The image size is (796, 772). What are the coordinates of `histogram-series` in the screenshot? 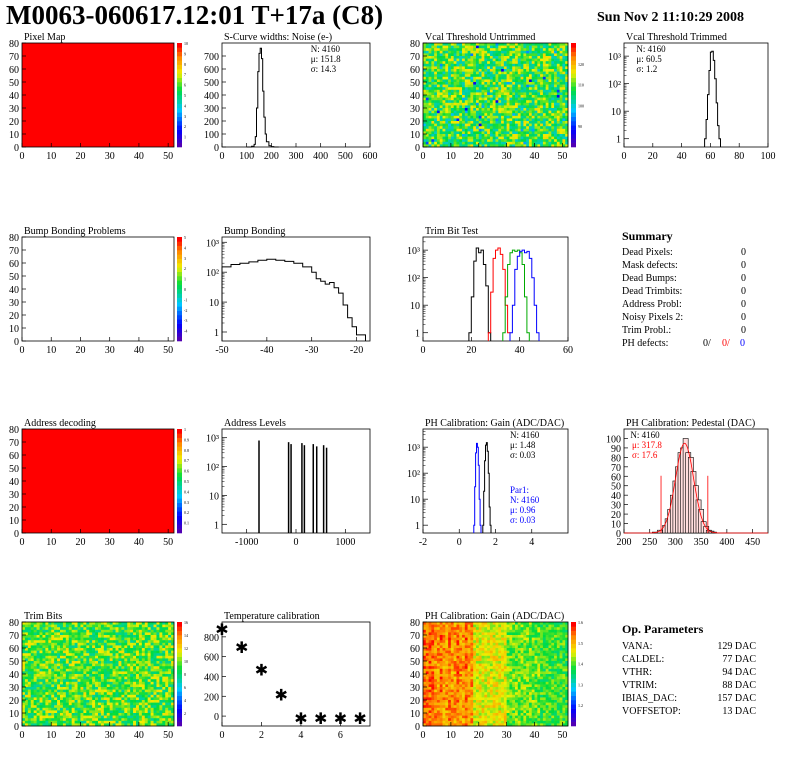 It's located at (712, 98).